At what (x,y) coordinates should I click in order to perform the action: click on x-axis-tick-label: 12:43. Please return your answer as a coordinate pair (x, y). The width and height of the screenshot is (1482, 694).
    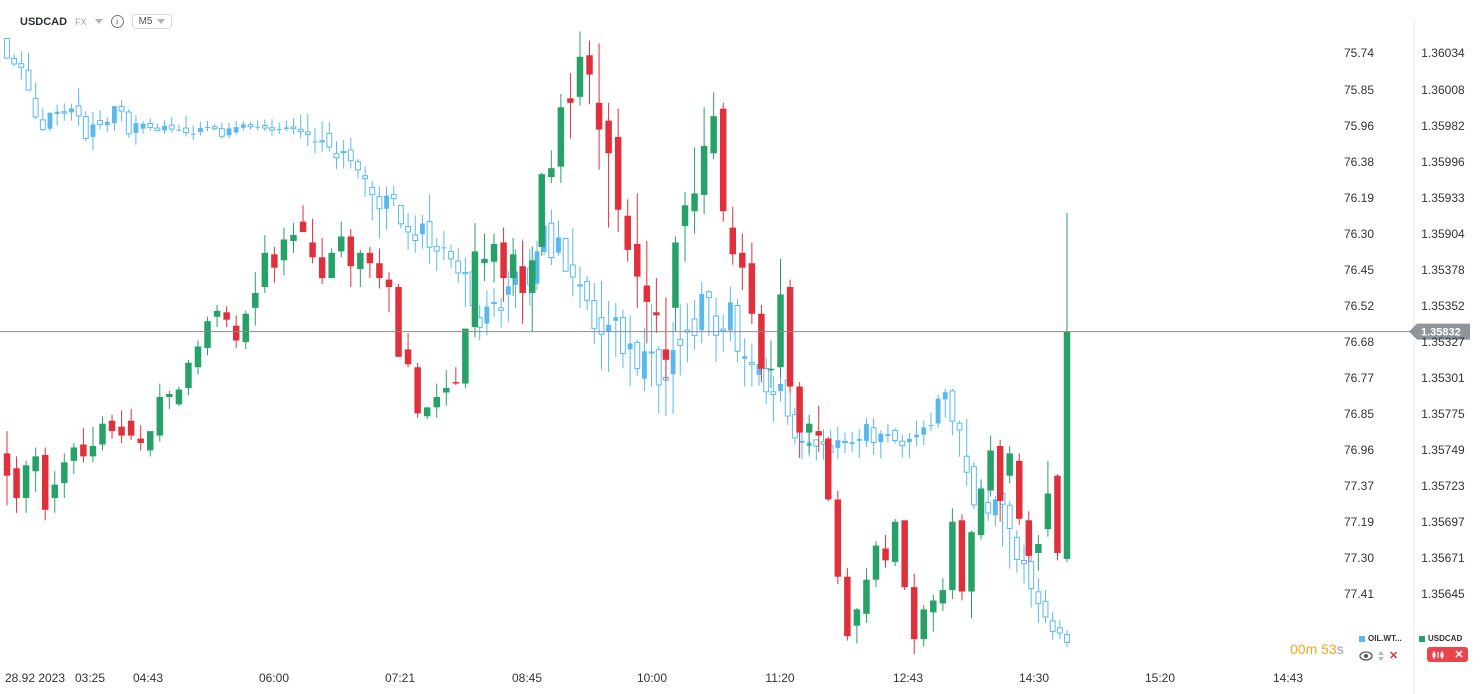
    Looking at the image, I should click on (908, 678).